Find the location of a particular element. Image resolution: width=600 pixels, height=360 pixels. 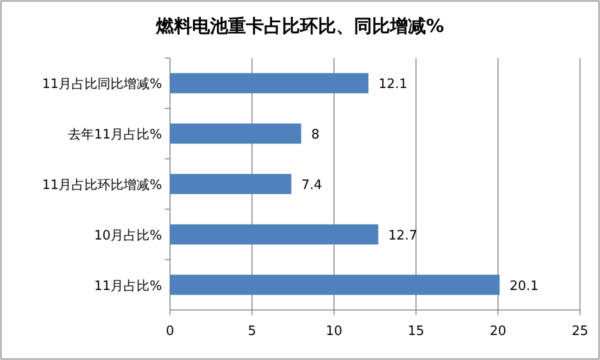

y-tick-label: 11月占比环比增减% is located at coordinates (102, 185).